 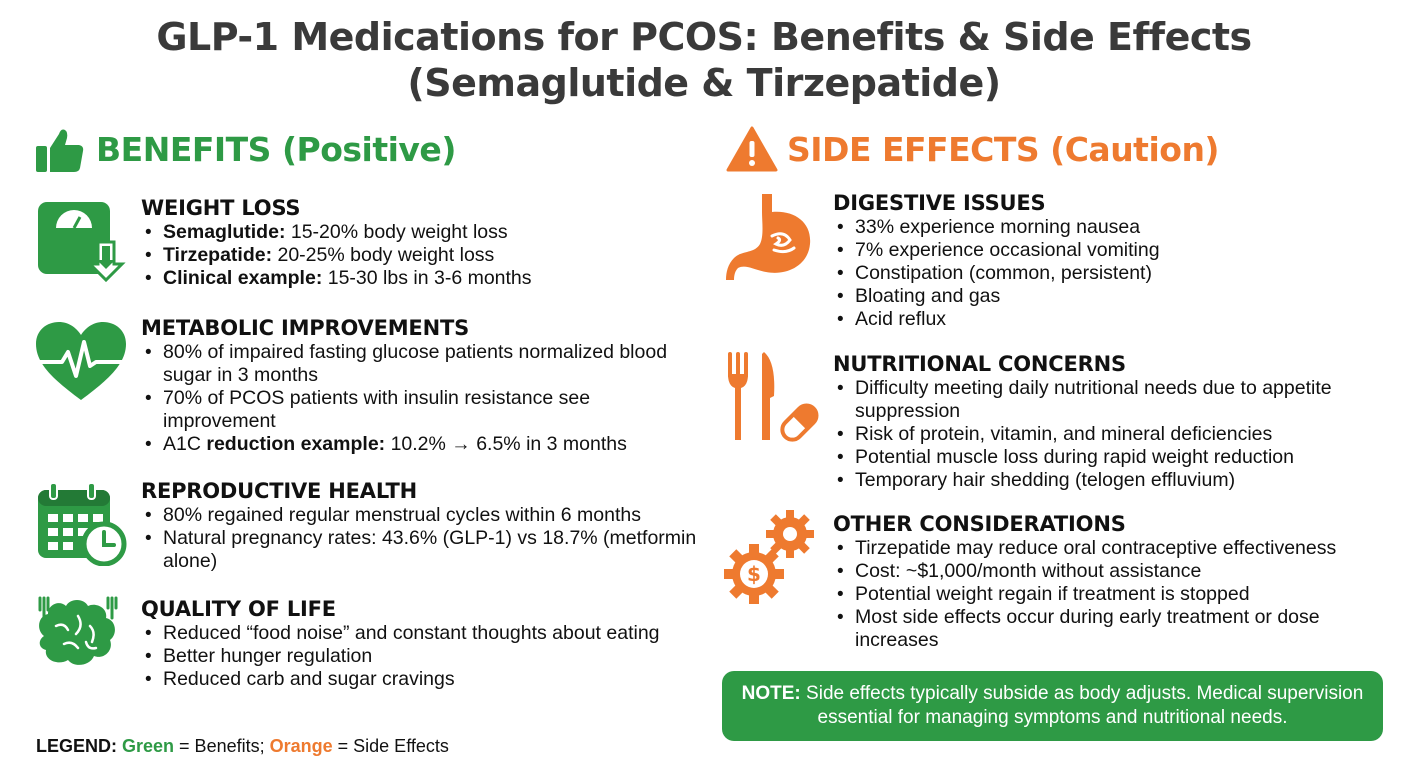 What do you see at coordinates (81, 361) in the screenshot?
I see `heart-pulse-icon` at bounding box center [81, 361].